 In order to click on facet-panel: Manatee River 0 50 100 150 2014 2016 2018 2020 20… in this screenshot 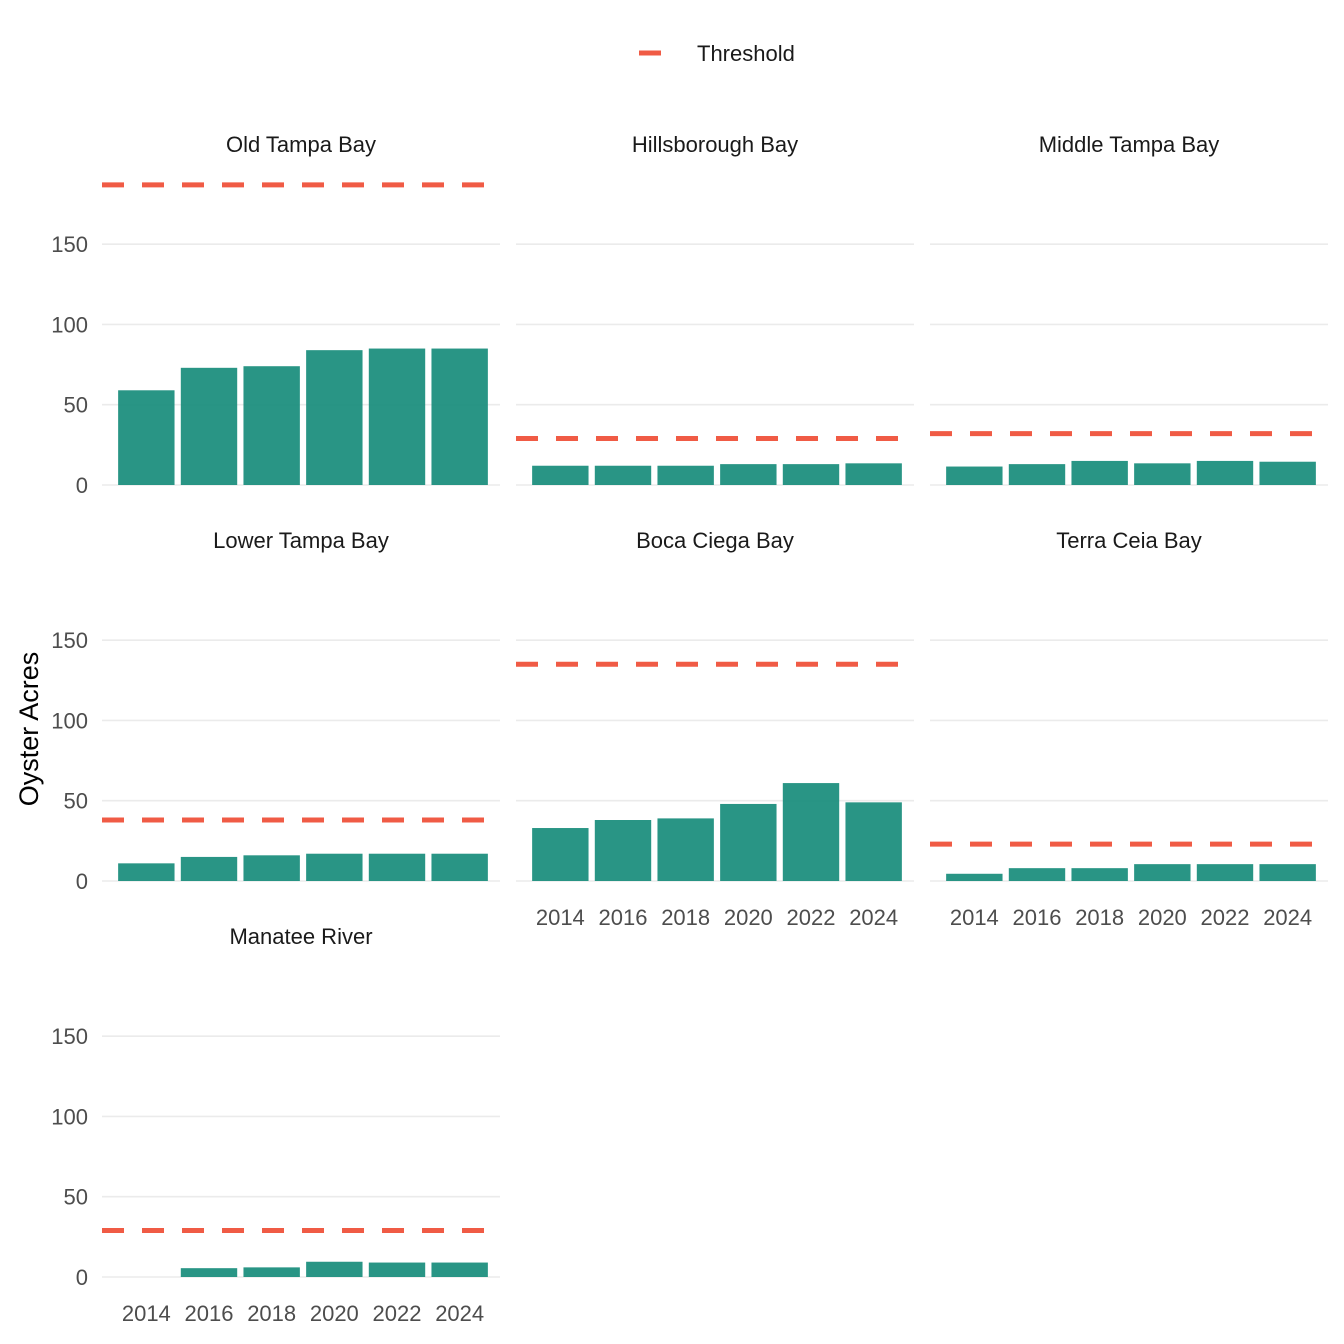, I will do `click(275, 1125)`.